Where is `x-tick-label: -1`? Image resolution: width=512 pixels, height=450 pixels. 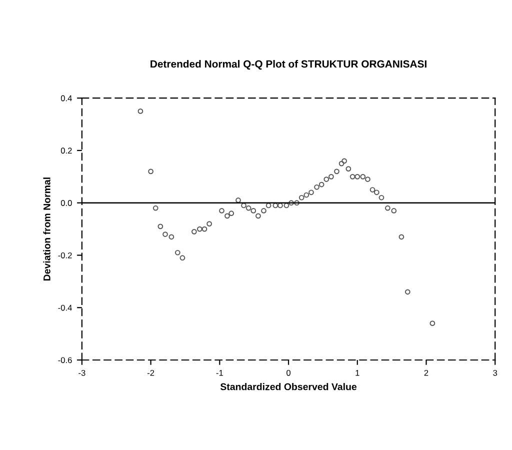 x-tick-label: -1 is located at coordinates (219, 373).